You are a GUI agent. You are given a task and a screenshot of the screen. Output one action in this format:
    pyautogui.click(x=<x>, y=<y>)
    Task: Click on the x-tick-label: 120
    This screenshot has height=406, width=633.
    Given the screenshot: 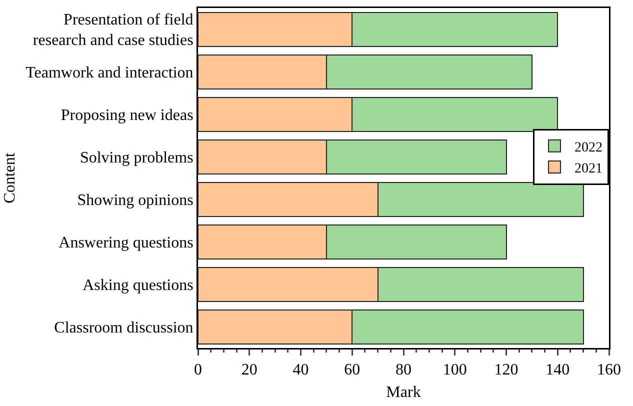 What is the action you would take?
    pyautogui.click(x=506, y=370)
    